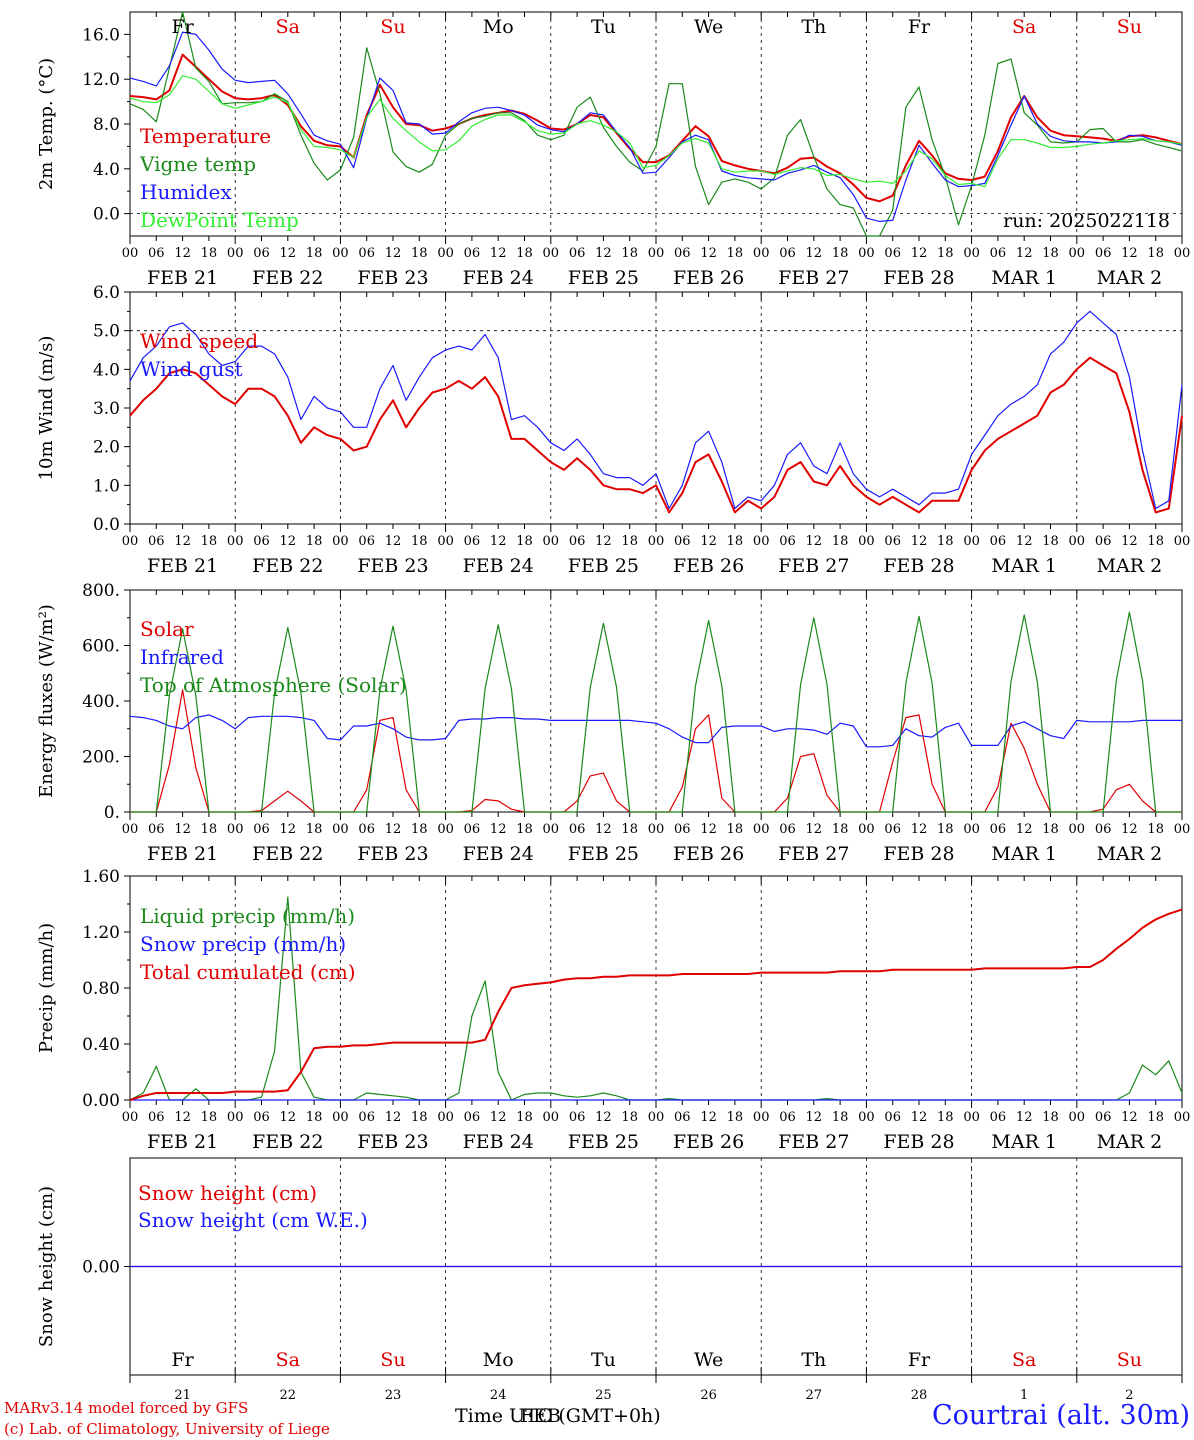 Image resolution: width=1194 pixels, height=1440 pixels. I want to click on y-tick-label: 200., so click(101, 758).